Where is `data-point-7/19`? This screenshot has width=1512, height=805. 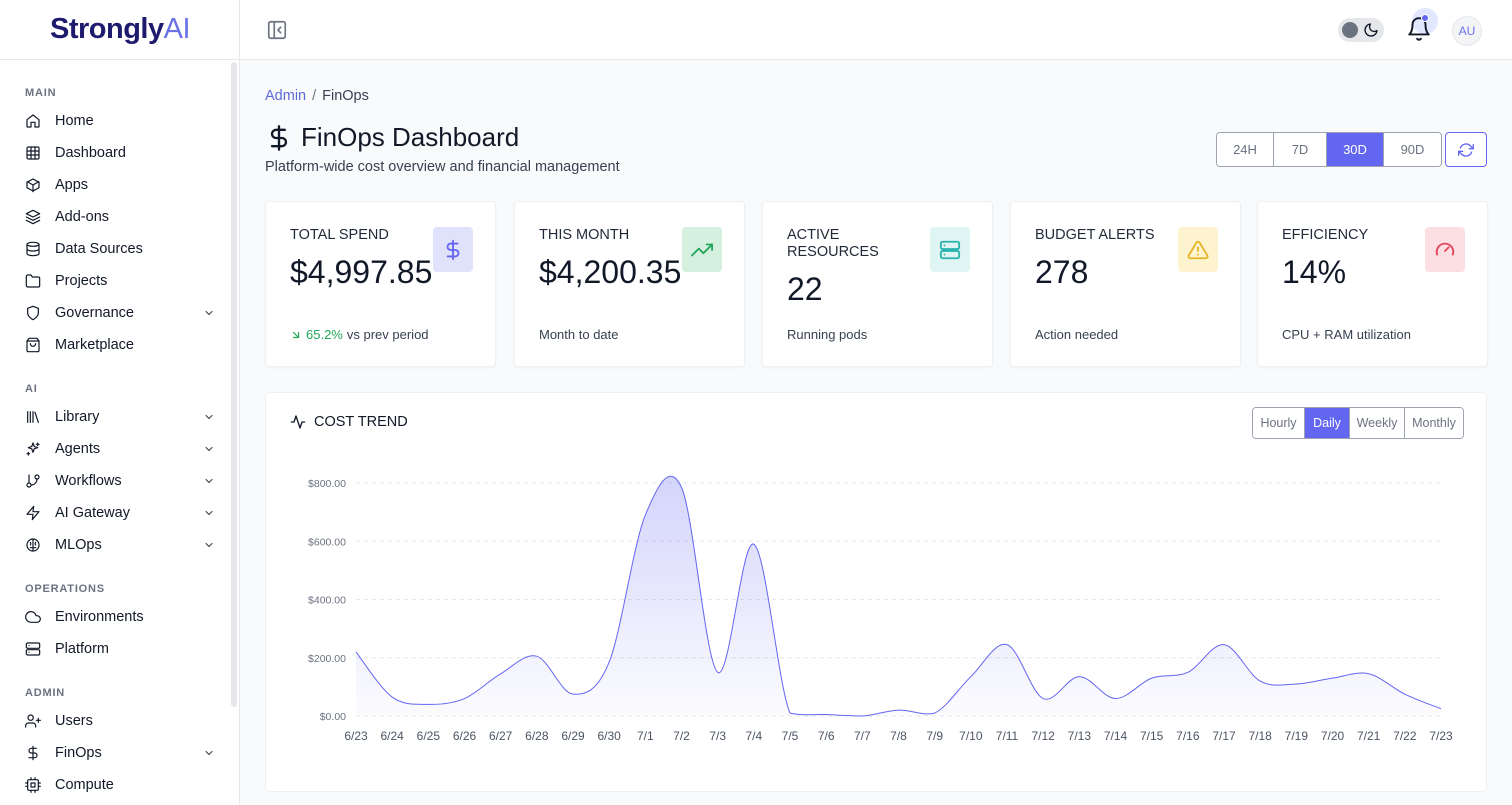 data-point-7/19 is located at coordinates (1296, 684).